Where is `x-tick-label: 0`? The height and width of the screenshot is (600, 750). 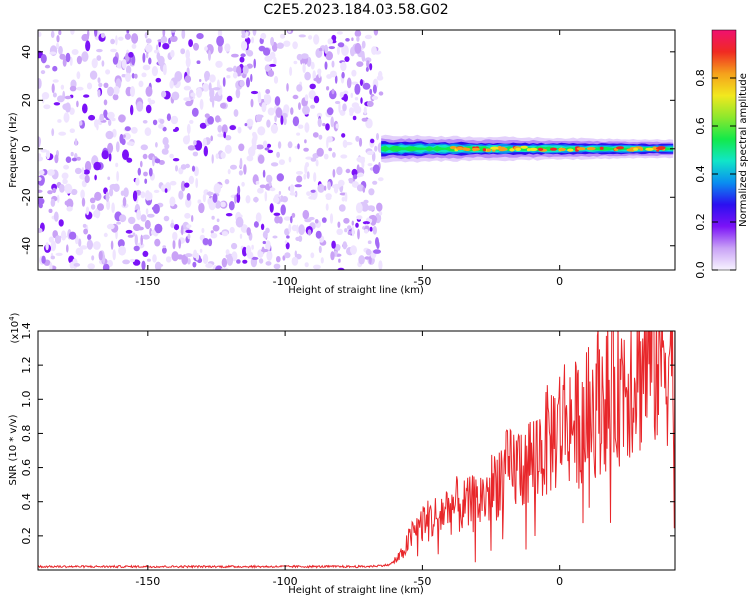 x-tick-label: 0 is located at coordinates (559, 281).